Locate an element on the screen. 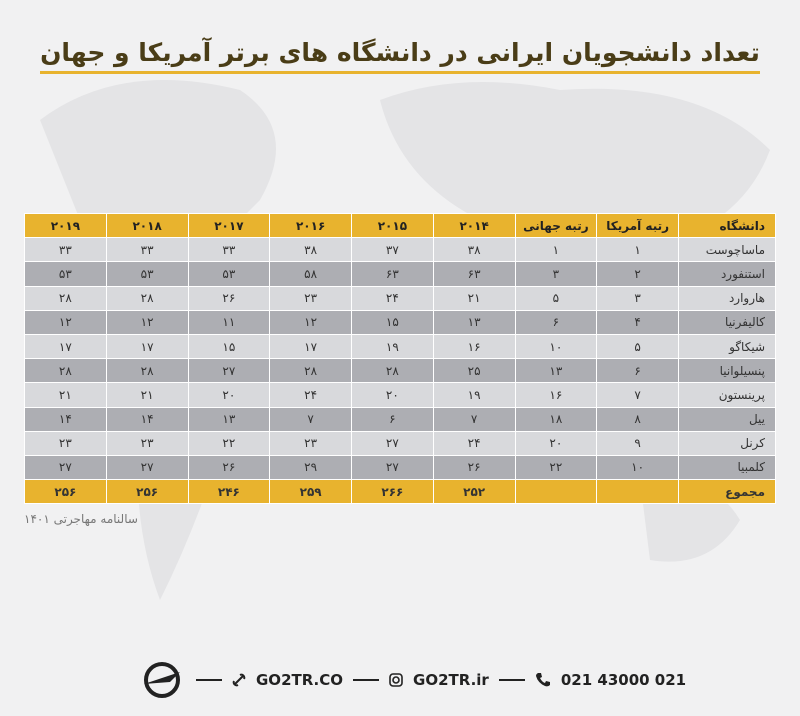 The image size is (800, 716). cell: ۱۱ is located at coordinates (229, 322).